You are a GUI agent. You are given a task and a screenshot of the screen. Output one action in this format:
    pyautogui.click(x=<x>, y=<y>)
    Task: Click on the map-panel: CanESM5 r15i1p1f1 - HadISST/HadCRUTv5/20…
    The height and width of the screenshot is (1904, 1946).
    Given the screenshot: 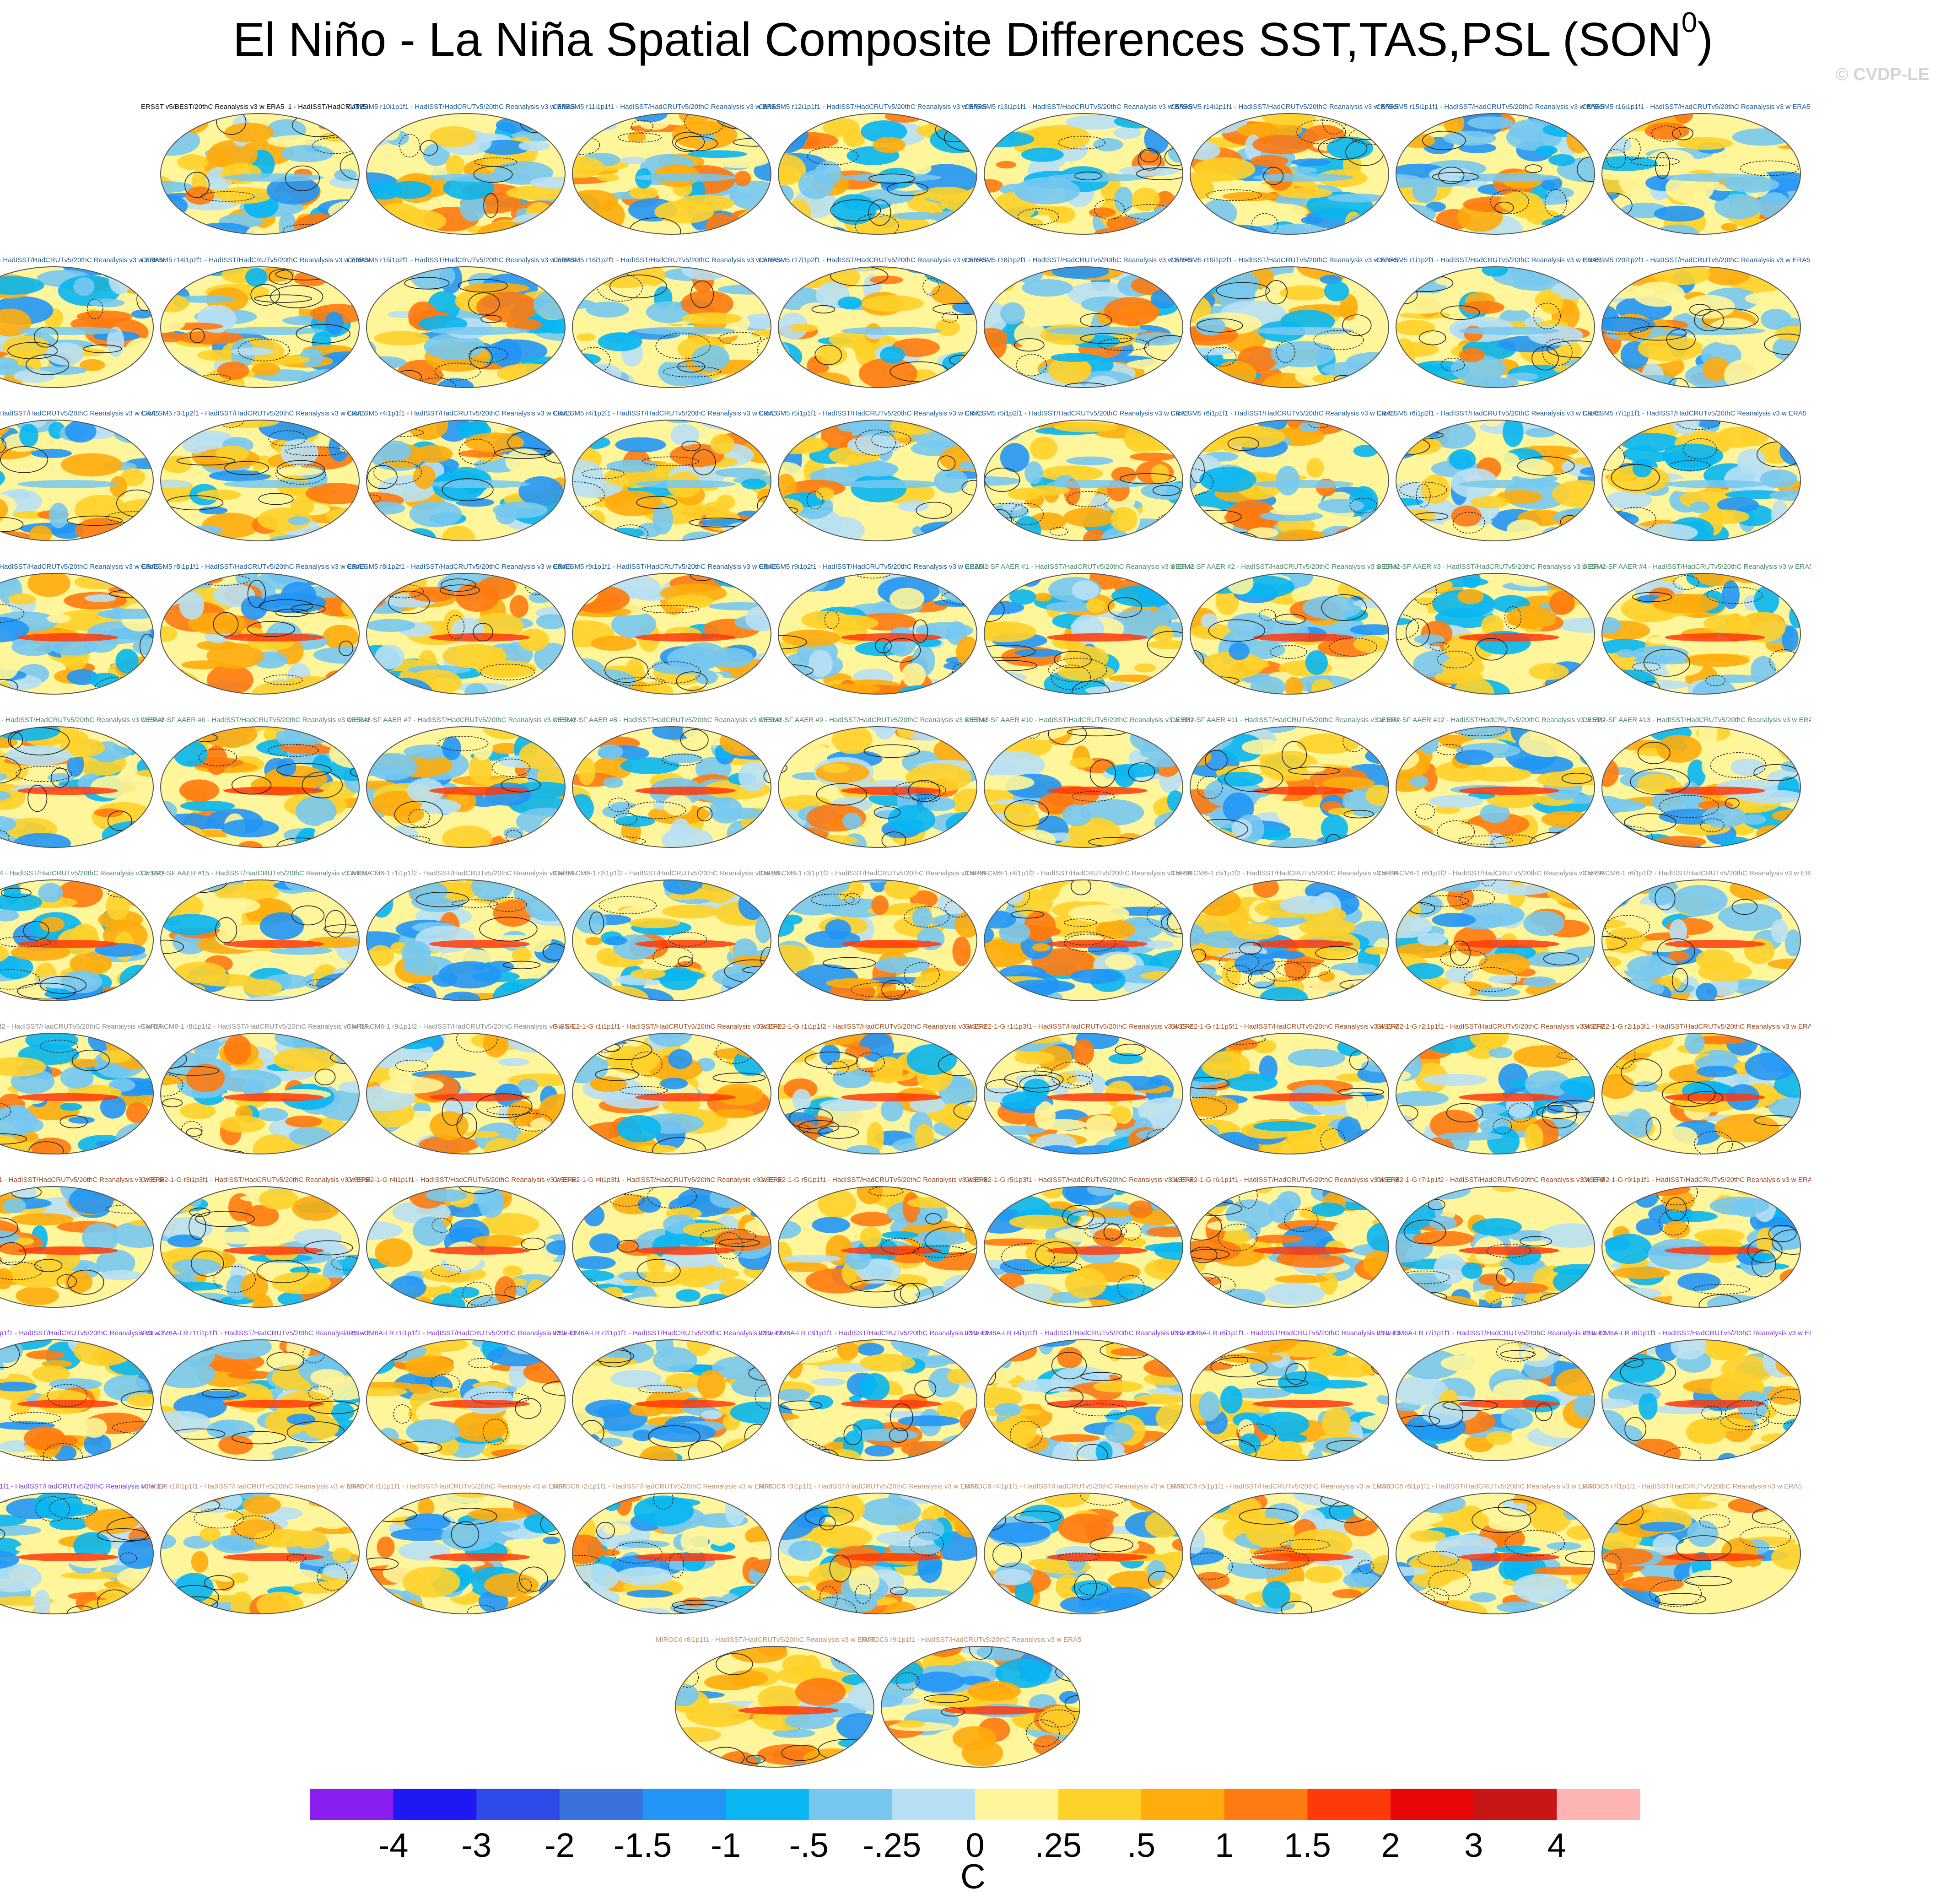 What is the action you would take?
    pyautogui.click(x=1490, y=165)
    